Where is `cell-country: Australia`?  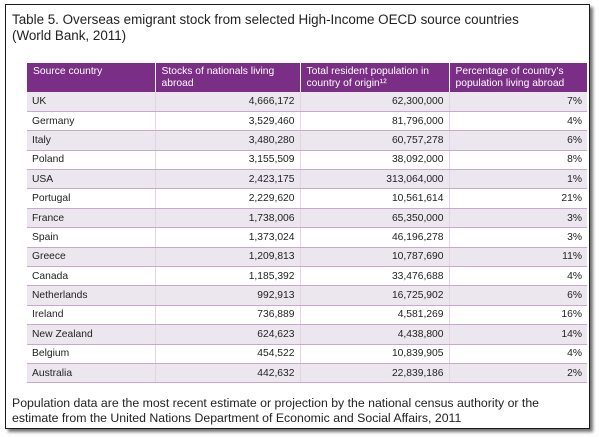 cell-country: Australia is located at coordinates (91, 373).